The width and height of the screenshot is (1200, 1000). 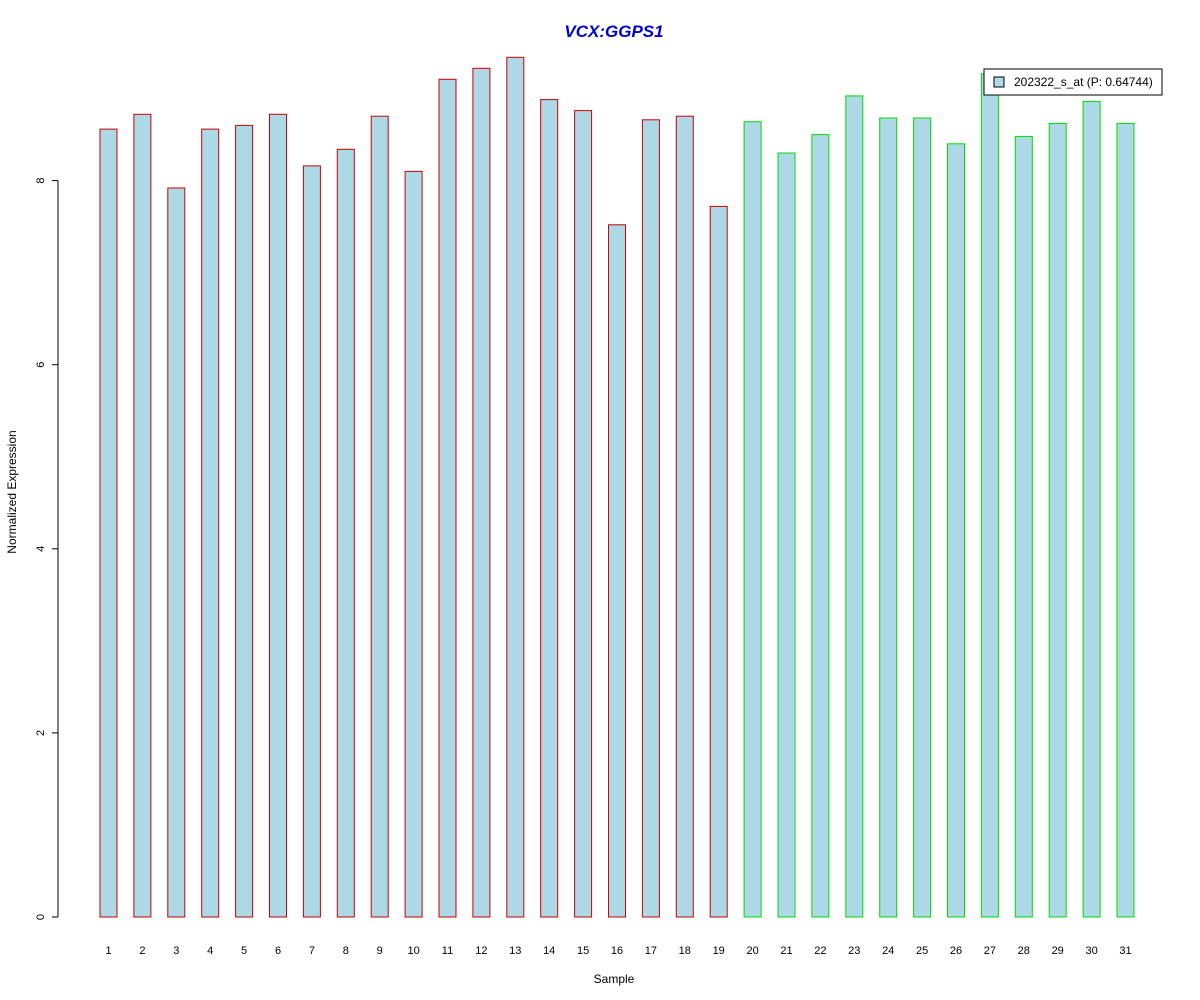 What do you see at coordinates (108, 951) in the screenshot?
I see `x-tick-label: 1` at bounding box center [108, 951].